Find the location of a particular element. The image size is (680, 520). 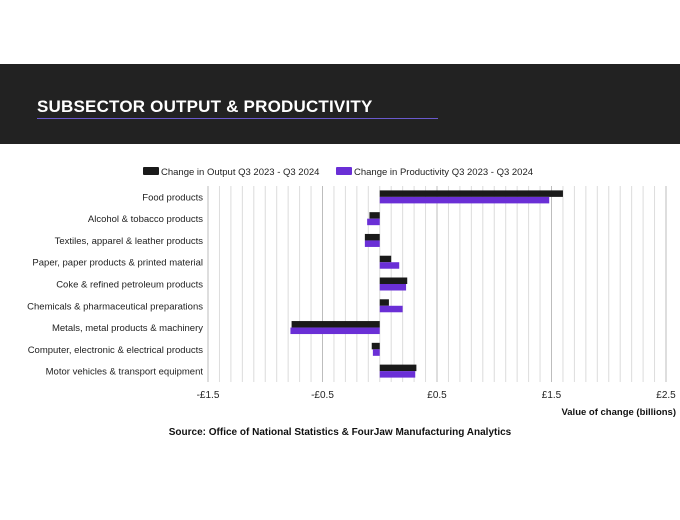

x-tick-label: £2.5 is located at coordinates (666, 395).